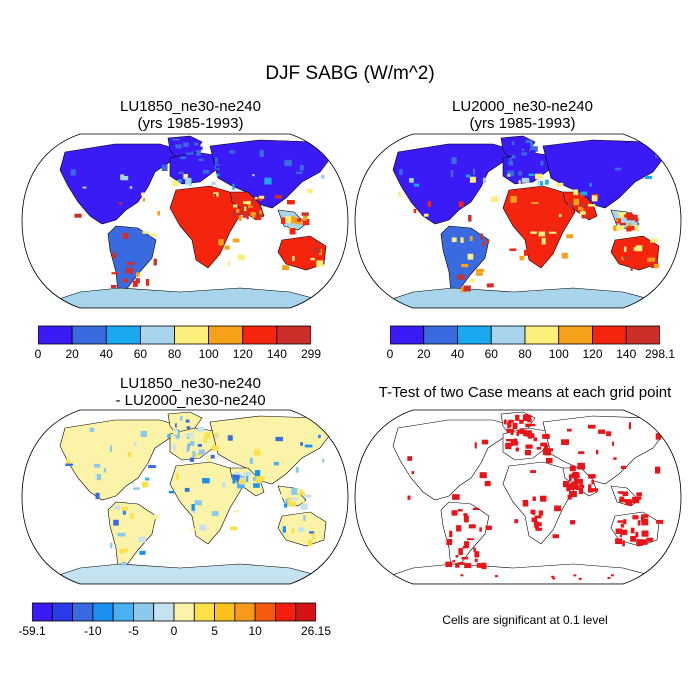 This screenshot has width=700, height=700. I want to click on colorbar-tick-label: 40, so click(457, 354).